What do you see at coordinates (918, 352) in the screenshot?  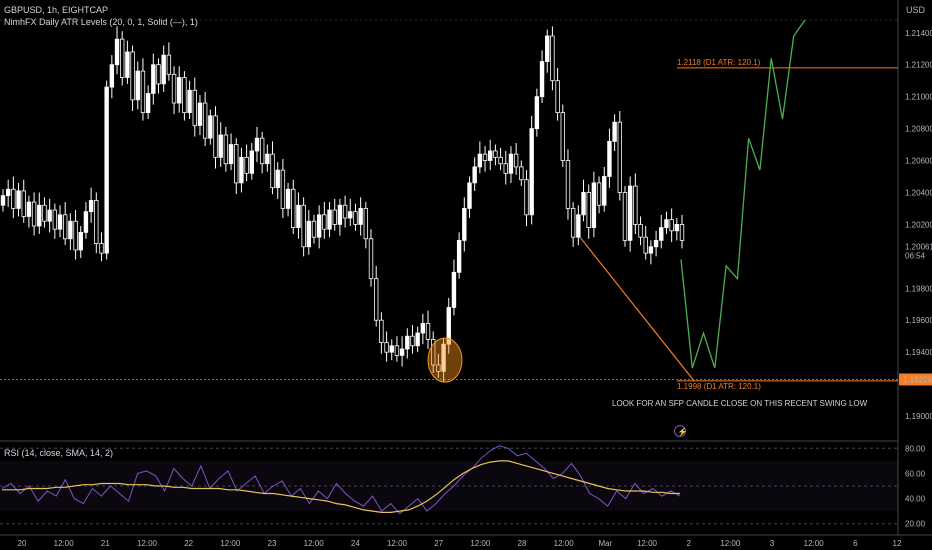 I see `price-tick-9: 1.19400` at bounding box center [918, 352].